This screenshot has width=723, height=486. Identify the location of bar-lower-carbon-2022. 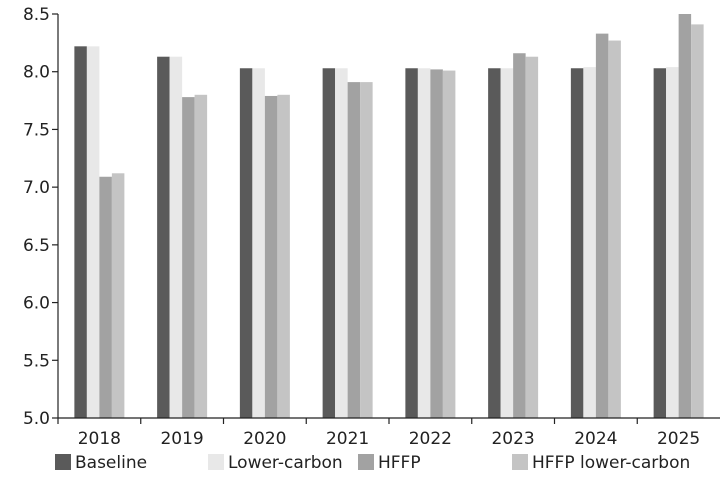
(424, 243).